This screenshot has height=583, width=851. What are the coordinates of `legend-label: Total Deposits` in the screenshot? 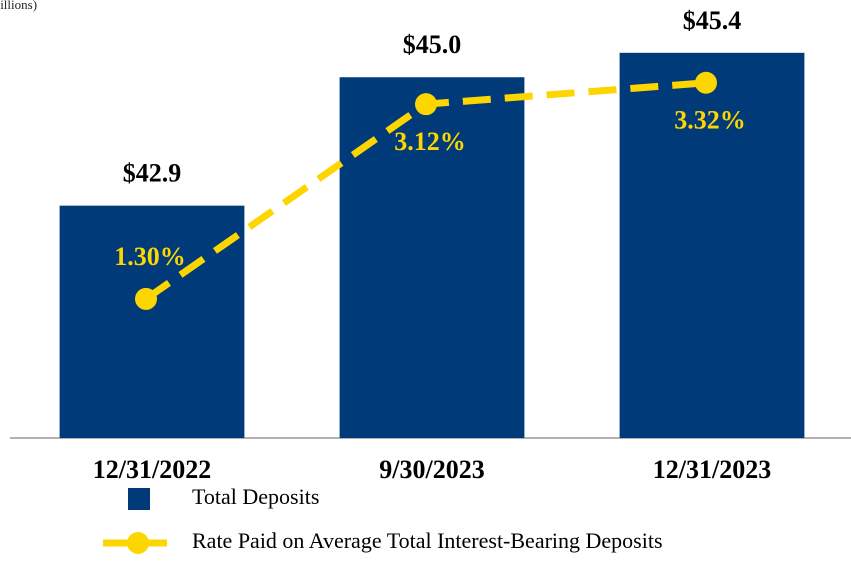 It's located at (255, 496).